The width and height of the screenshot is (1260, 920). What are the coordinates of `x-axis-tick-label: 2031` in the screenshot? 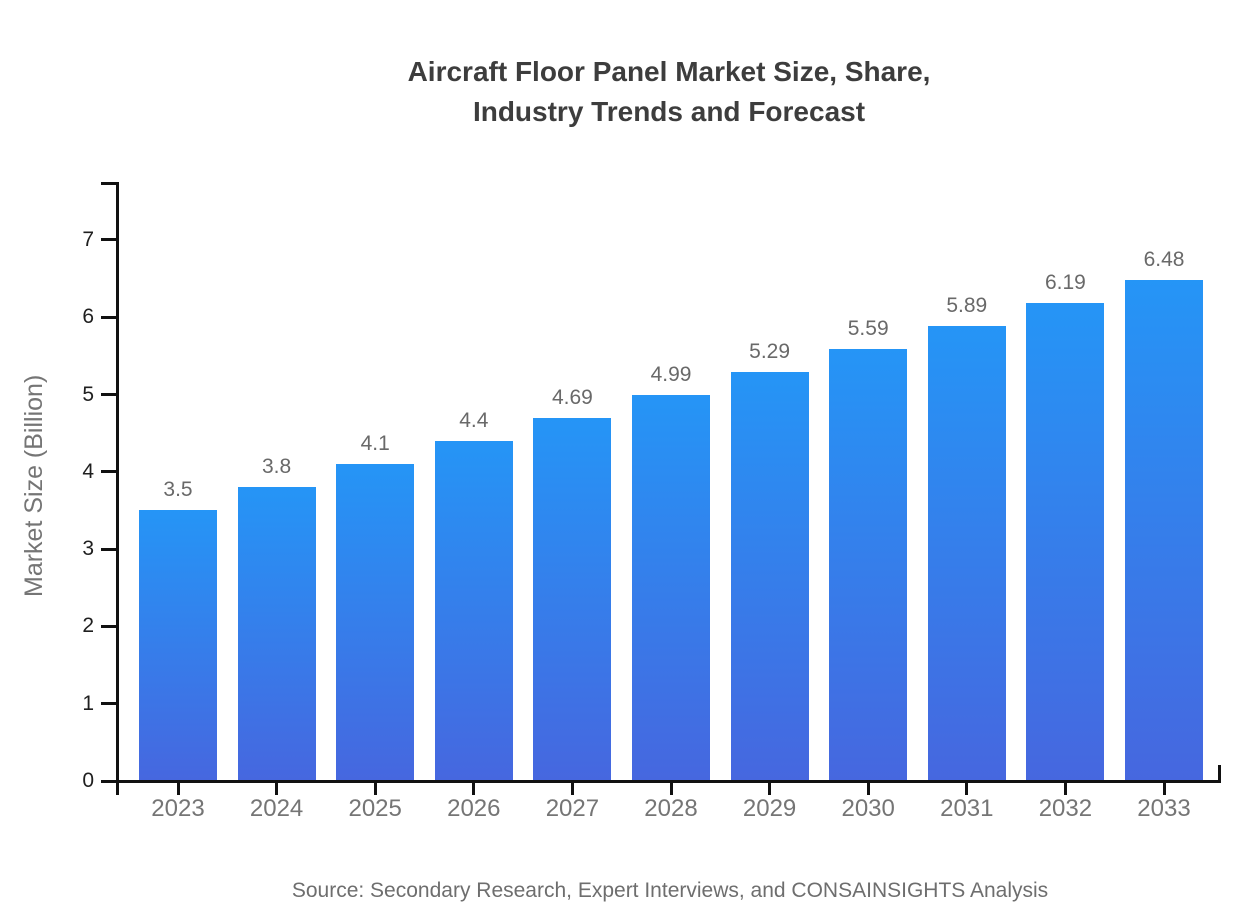 It's located at (967, 808).